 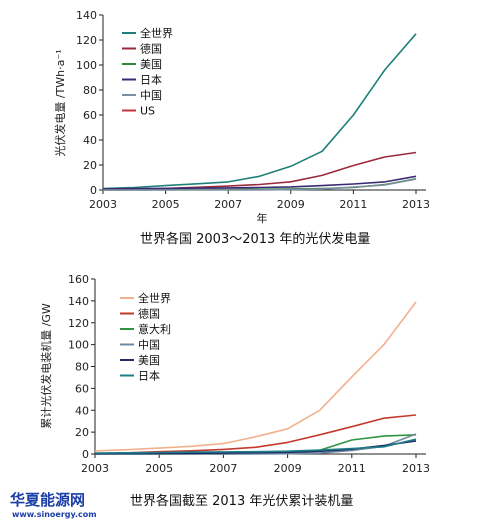 I want to click on x-axis-label: 年, so click(x=262, y=218).